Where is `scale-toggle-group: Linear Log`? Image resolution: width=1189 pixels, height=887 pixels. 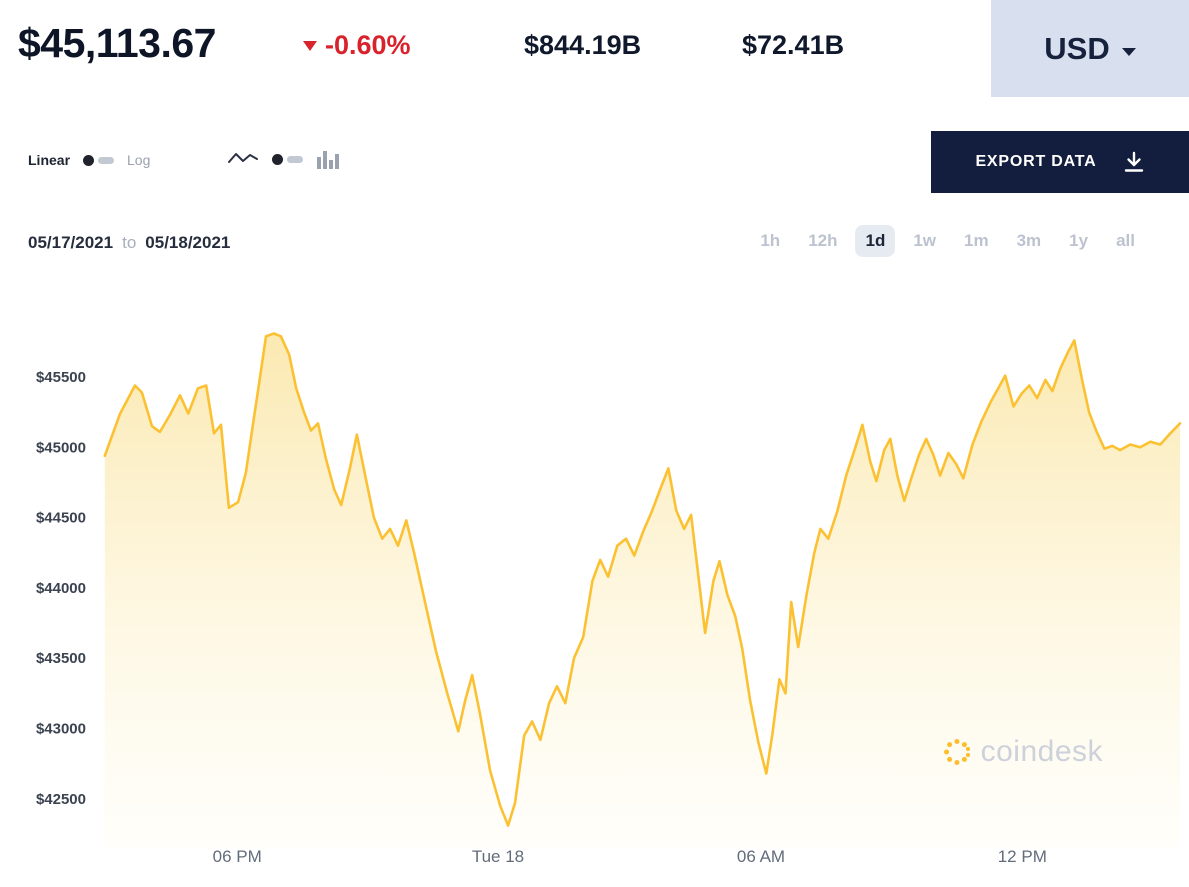
scale-toggle-group: Linear Log is located at coordinates (89, 160).